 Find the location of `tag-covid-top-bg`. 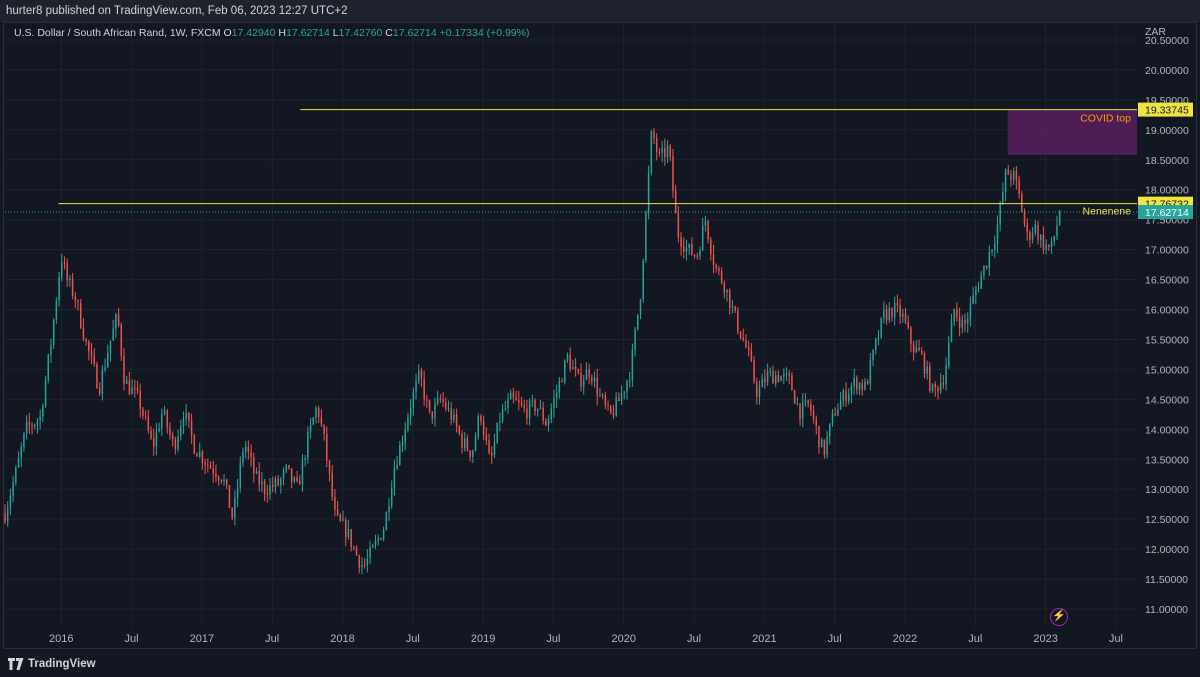

tag-covid-top-bg is located at coordinates (1165, 109).